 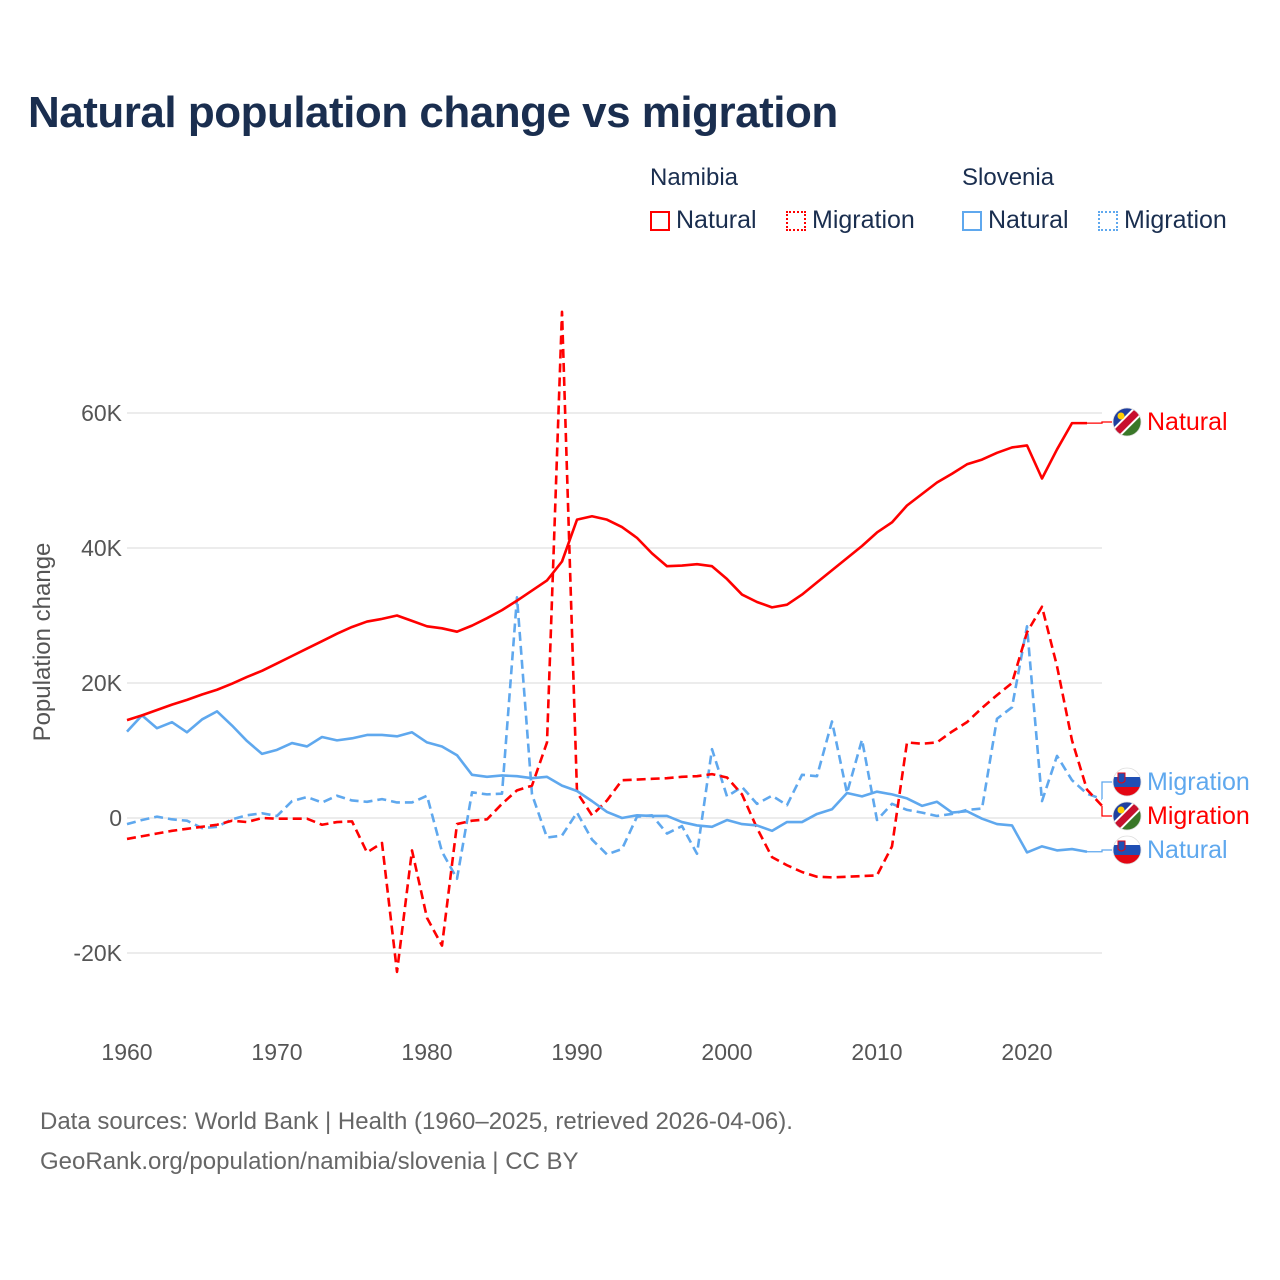 What do you see at coordinates (102, 683) in the screenshot?
I see `y-tick-label: 20K` at bounding box center [102, 683].